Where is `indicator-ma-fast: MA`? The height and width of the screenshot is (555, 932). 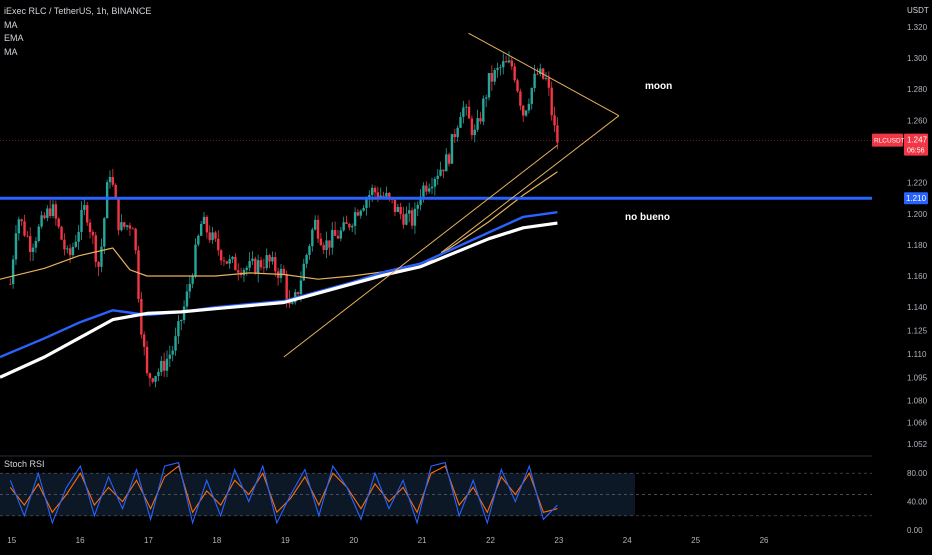 indicator-ma-fast: MA is located at coordinates (11, 24).